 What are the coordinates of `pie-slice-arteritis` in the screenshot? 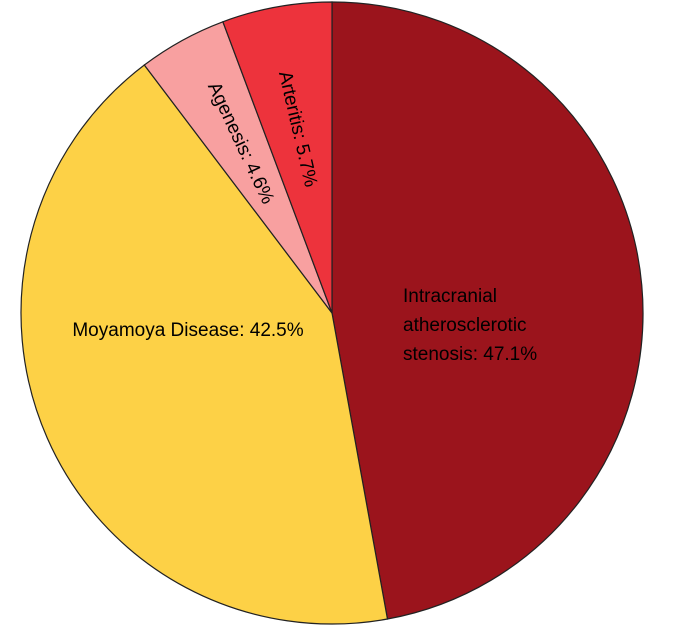 It's located at (277, 157).